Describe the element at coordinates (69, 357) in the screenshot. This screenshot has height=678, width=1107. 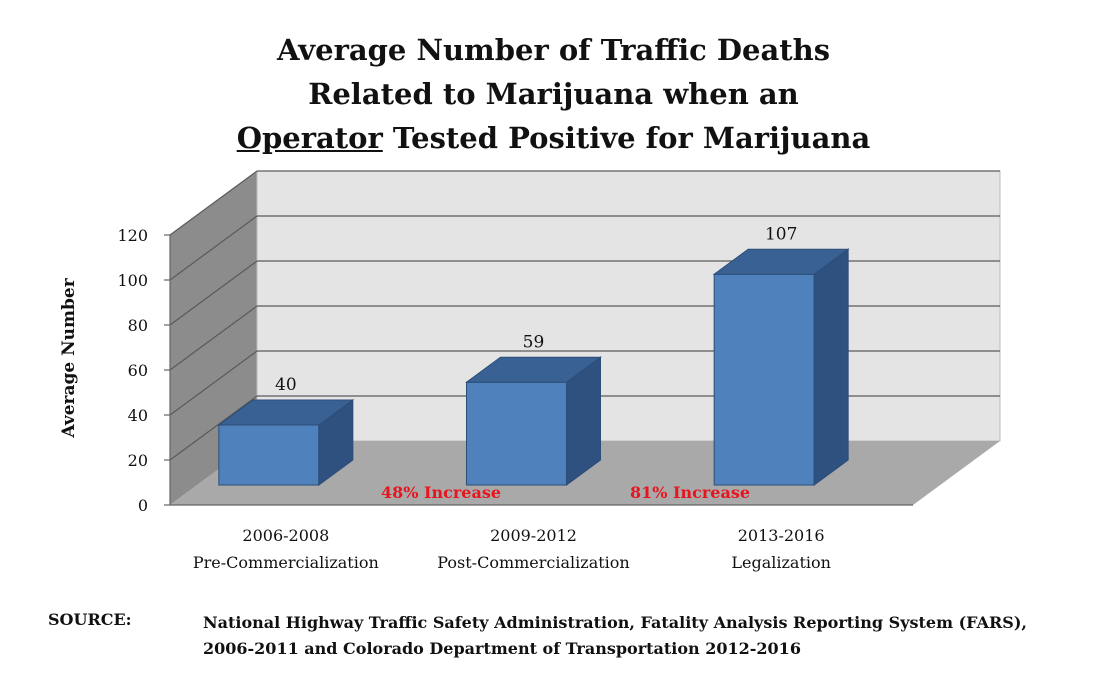
I see `y-axis-label: Average Number` at that location.